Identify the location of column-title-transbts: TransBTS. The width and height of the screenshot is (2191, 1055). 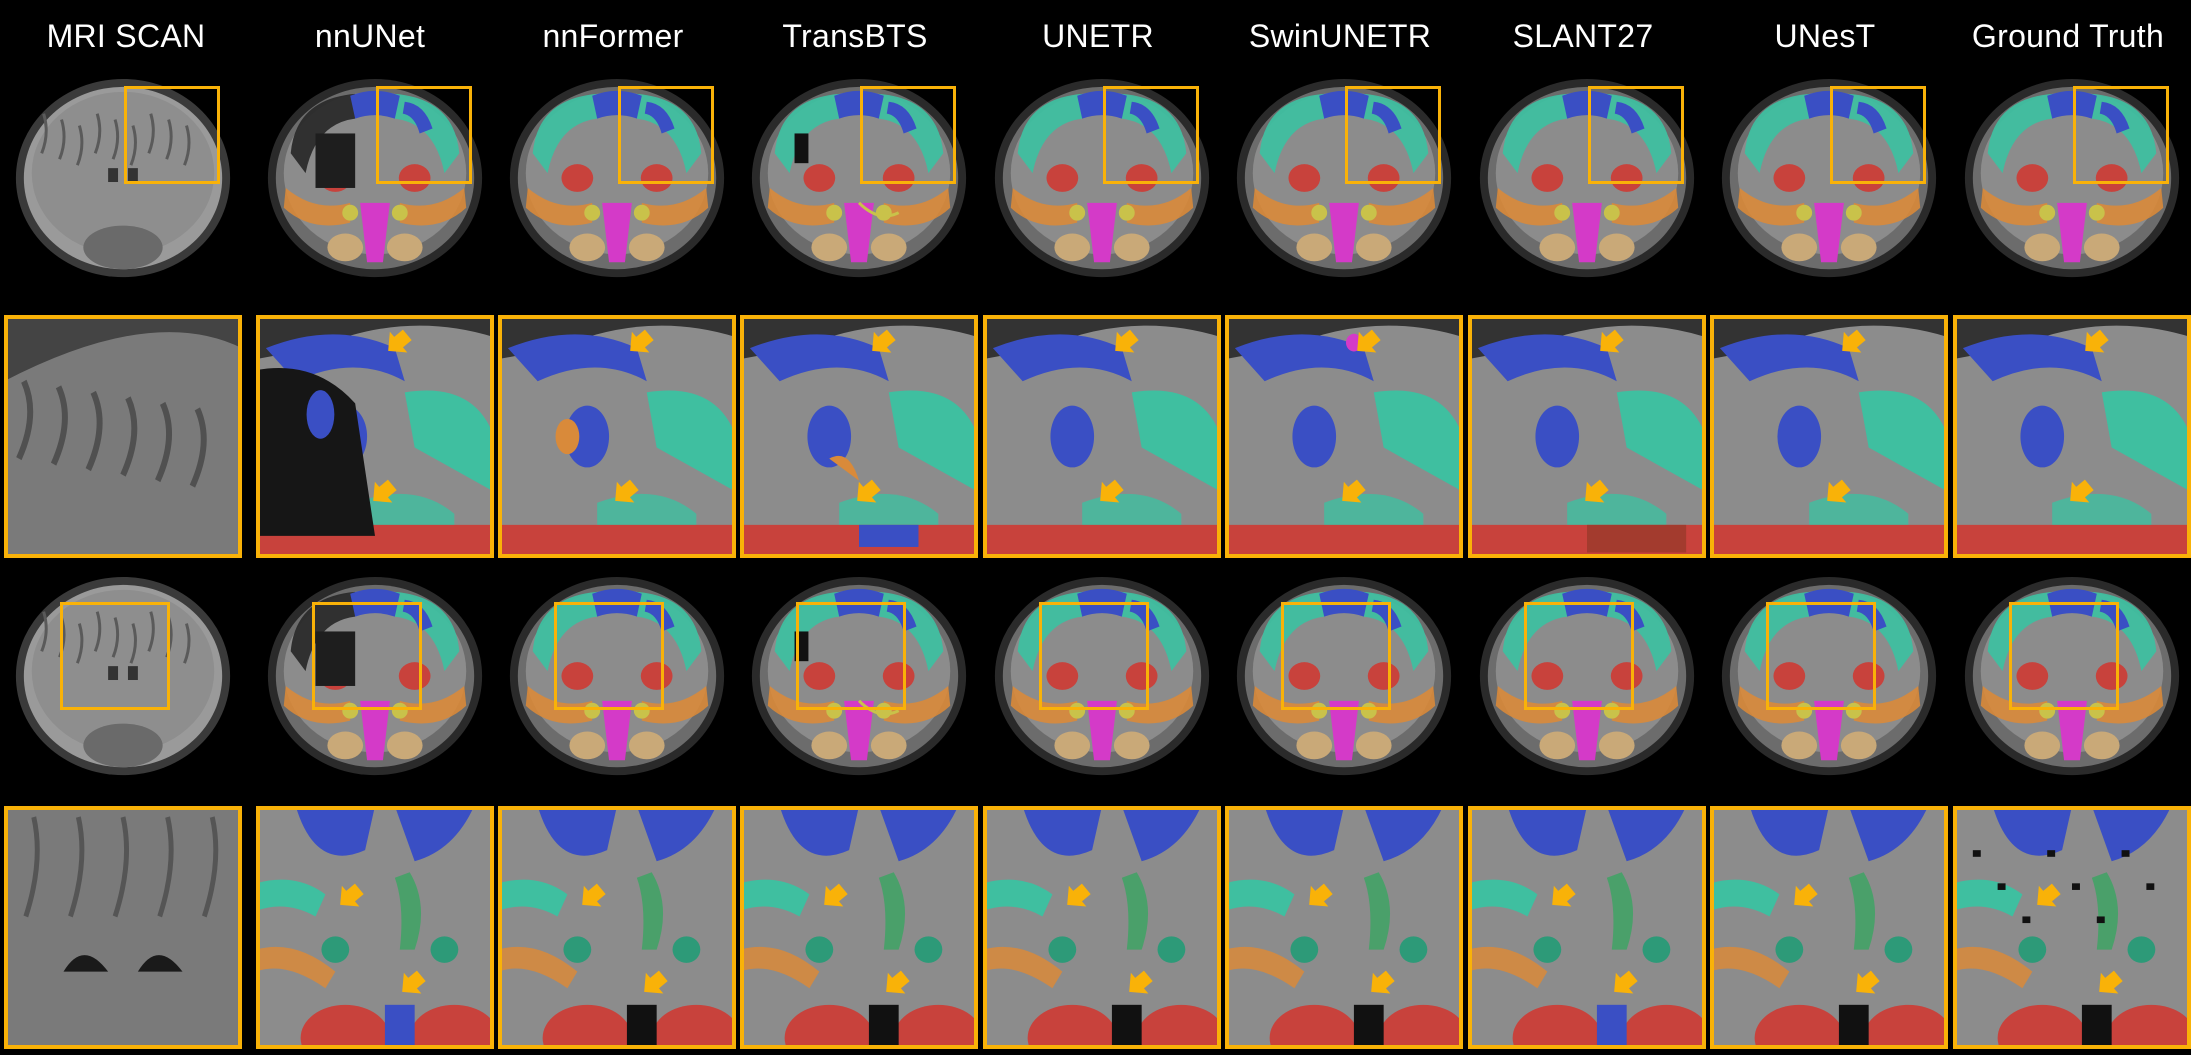
(855, 36).